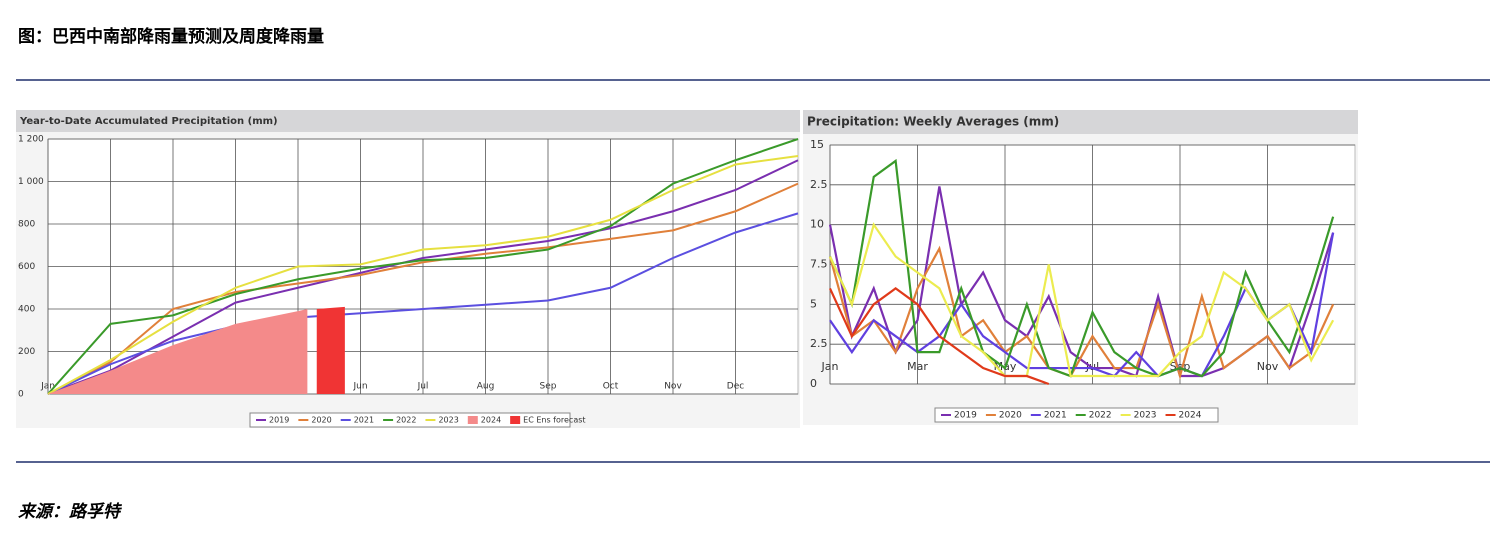  Describe the element at coordinates (817, 224) in the screenshot. I see `y-tick-label: 10` at that location.